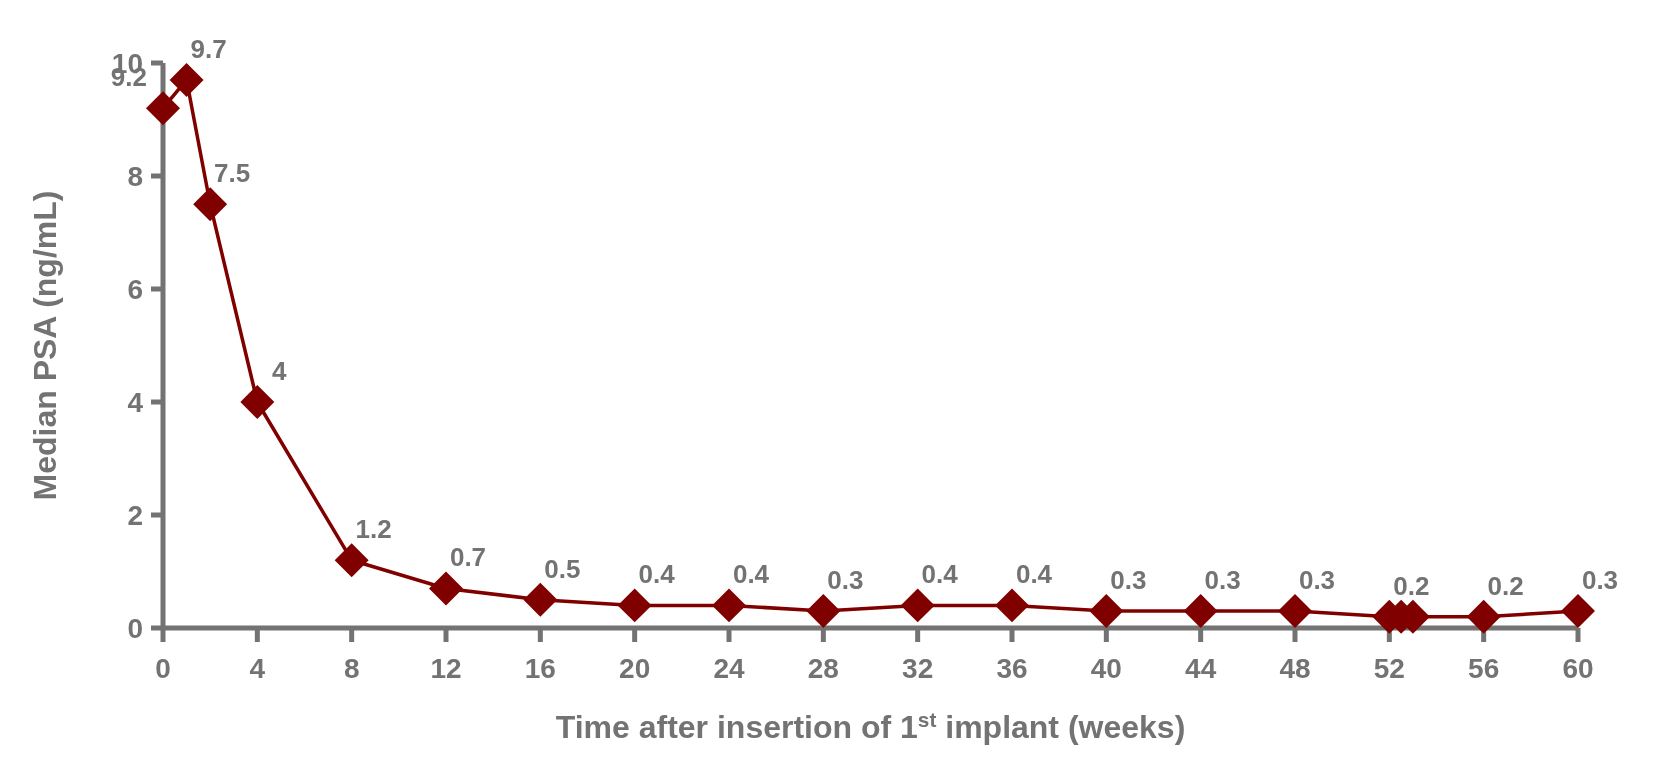 The width and height of the screenshot is (1653, 768). Describe the element at coordinates (635, 668) in the screenshot. I see `x-tick-label: 20` at that location.